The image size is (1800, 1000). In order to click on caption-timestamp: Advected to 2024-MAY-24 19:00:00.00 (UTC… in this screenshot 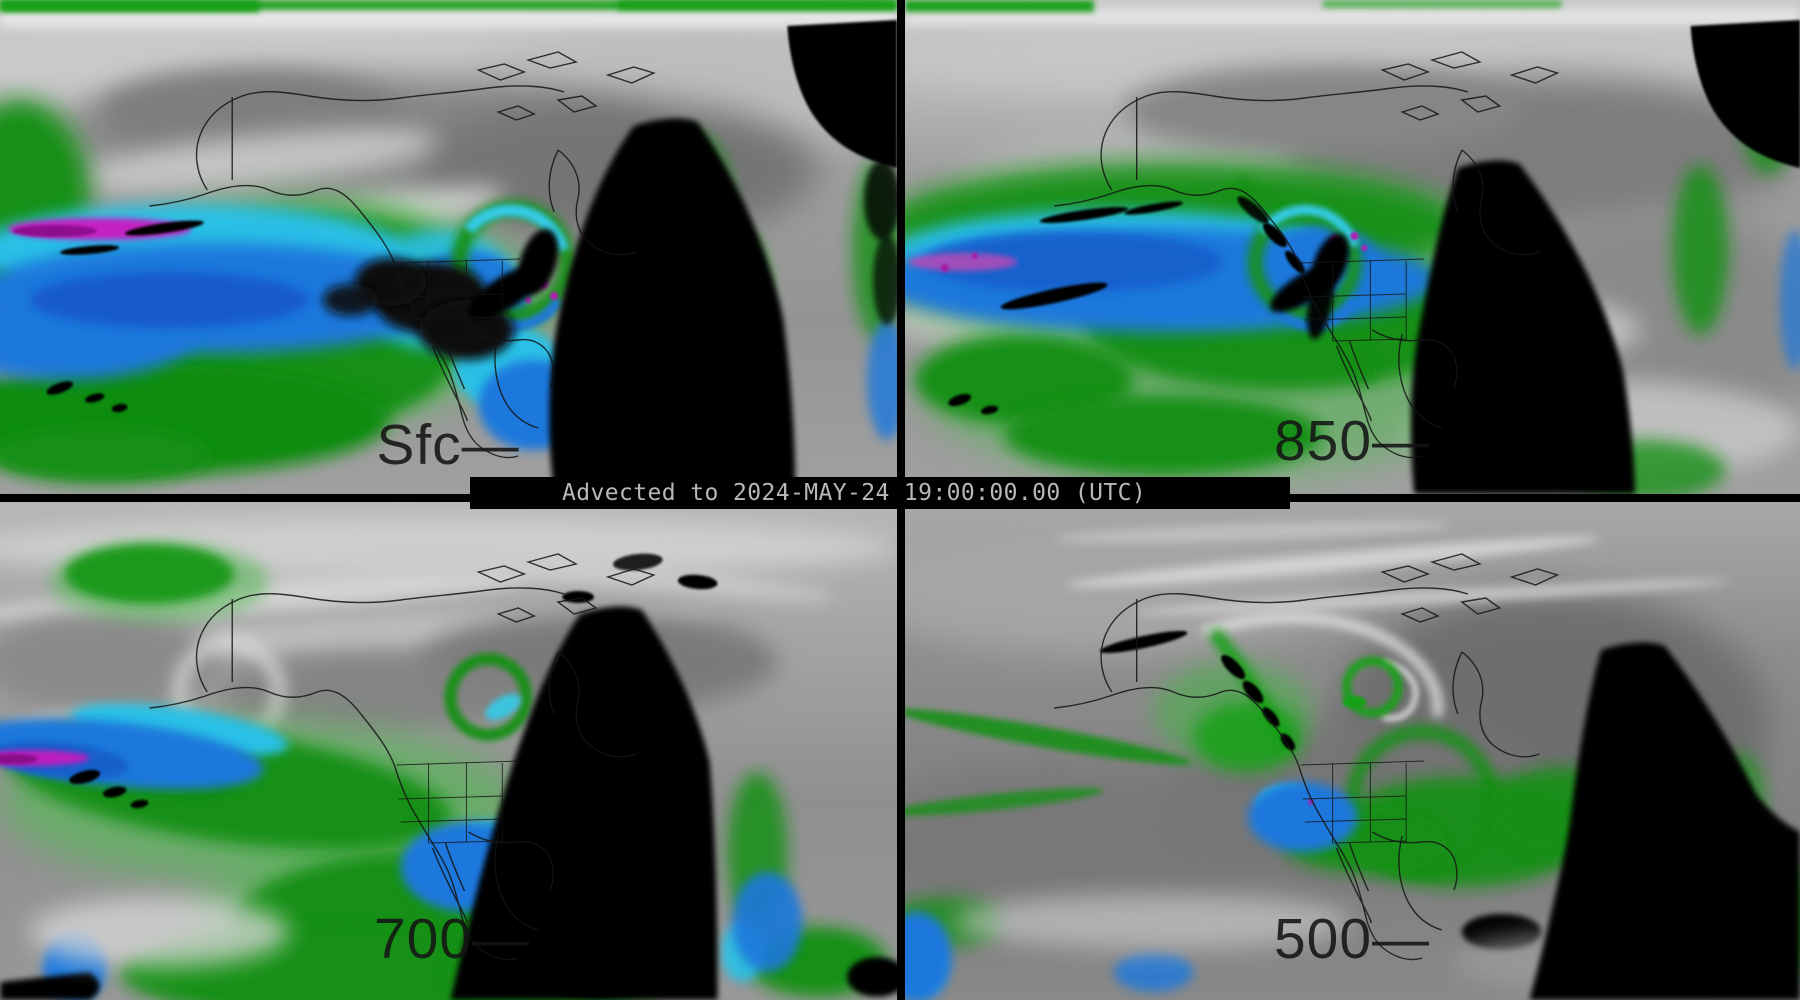, I will do `click(854, 493)`.